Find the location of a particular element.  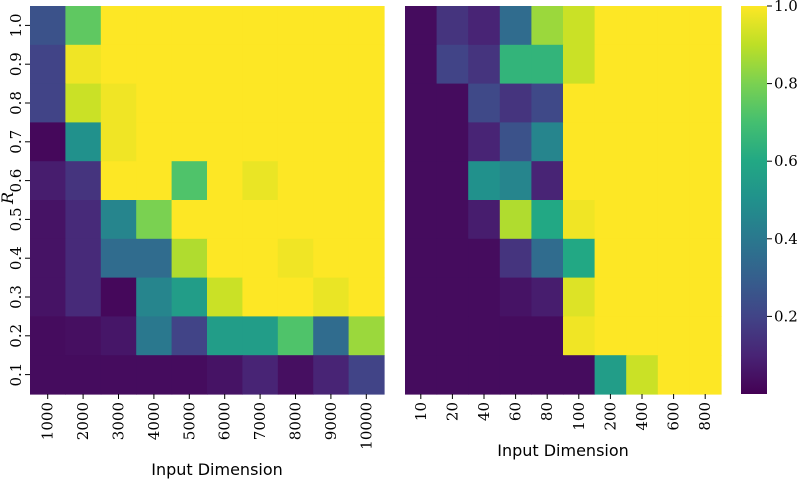

x-tick-label: 80 is located at coordinates (547, 411).